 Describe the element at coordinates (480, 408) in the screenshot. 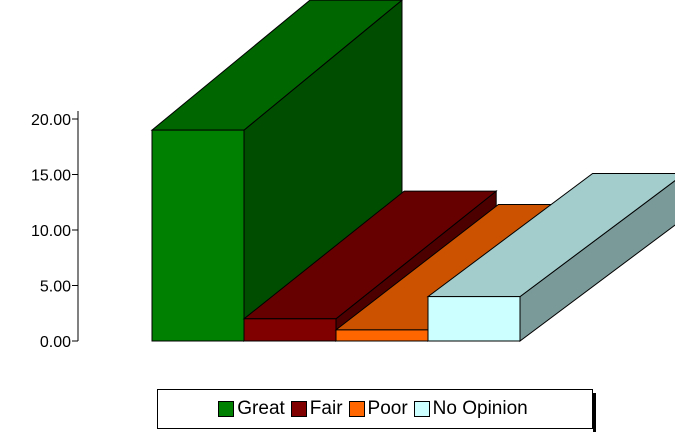

I see `legend-label-no-opinion: No Opinion` at that location.